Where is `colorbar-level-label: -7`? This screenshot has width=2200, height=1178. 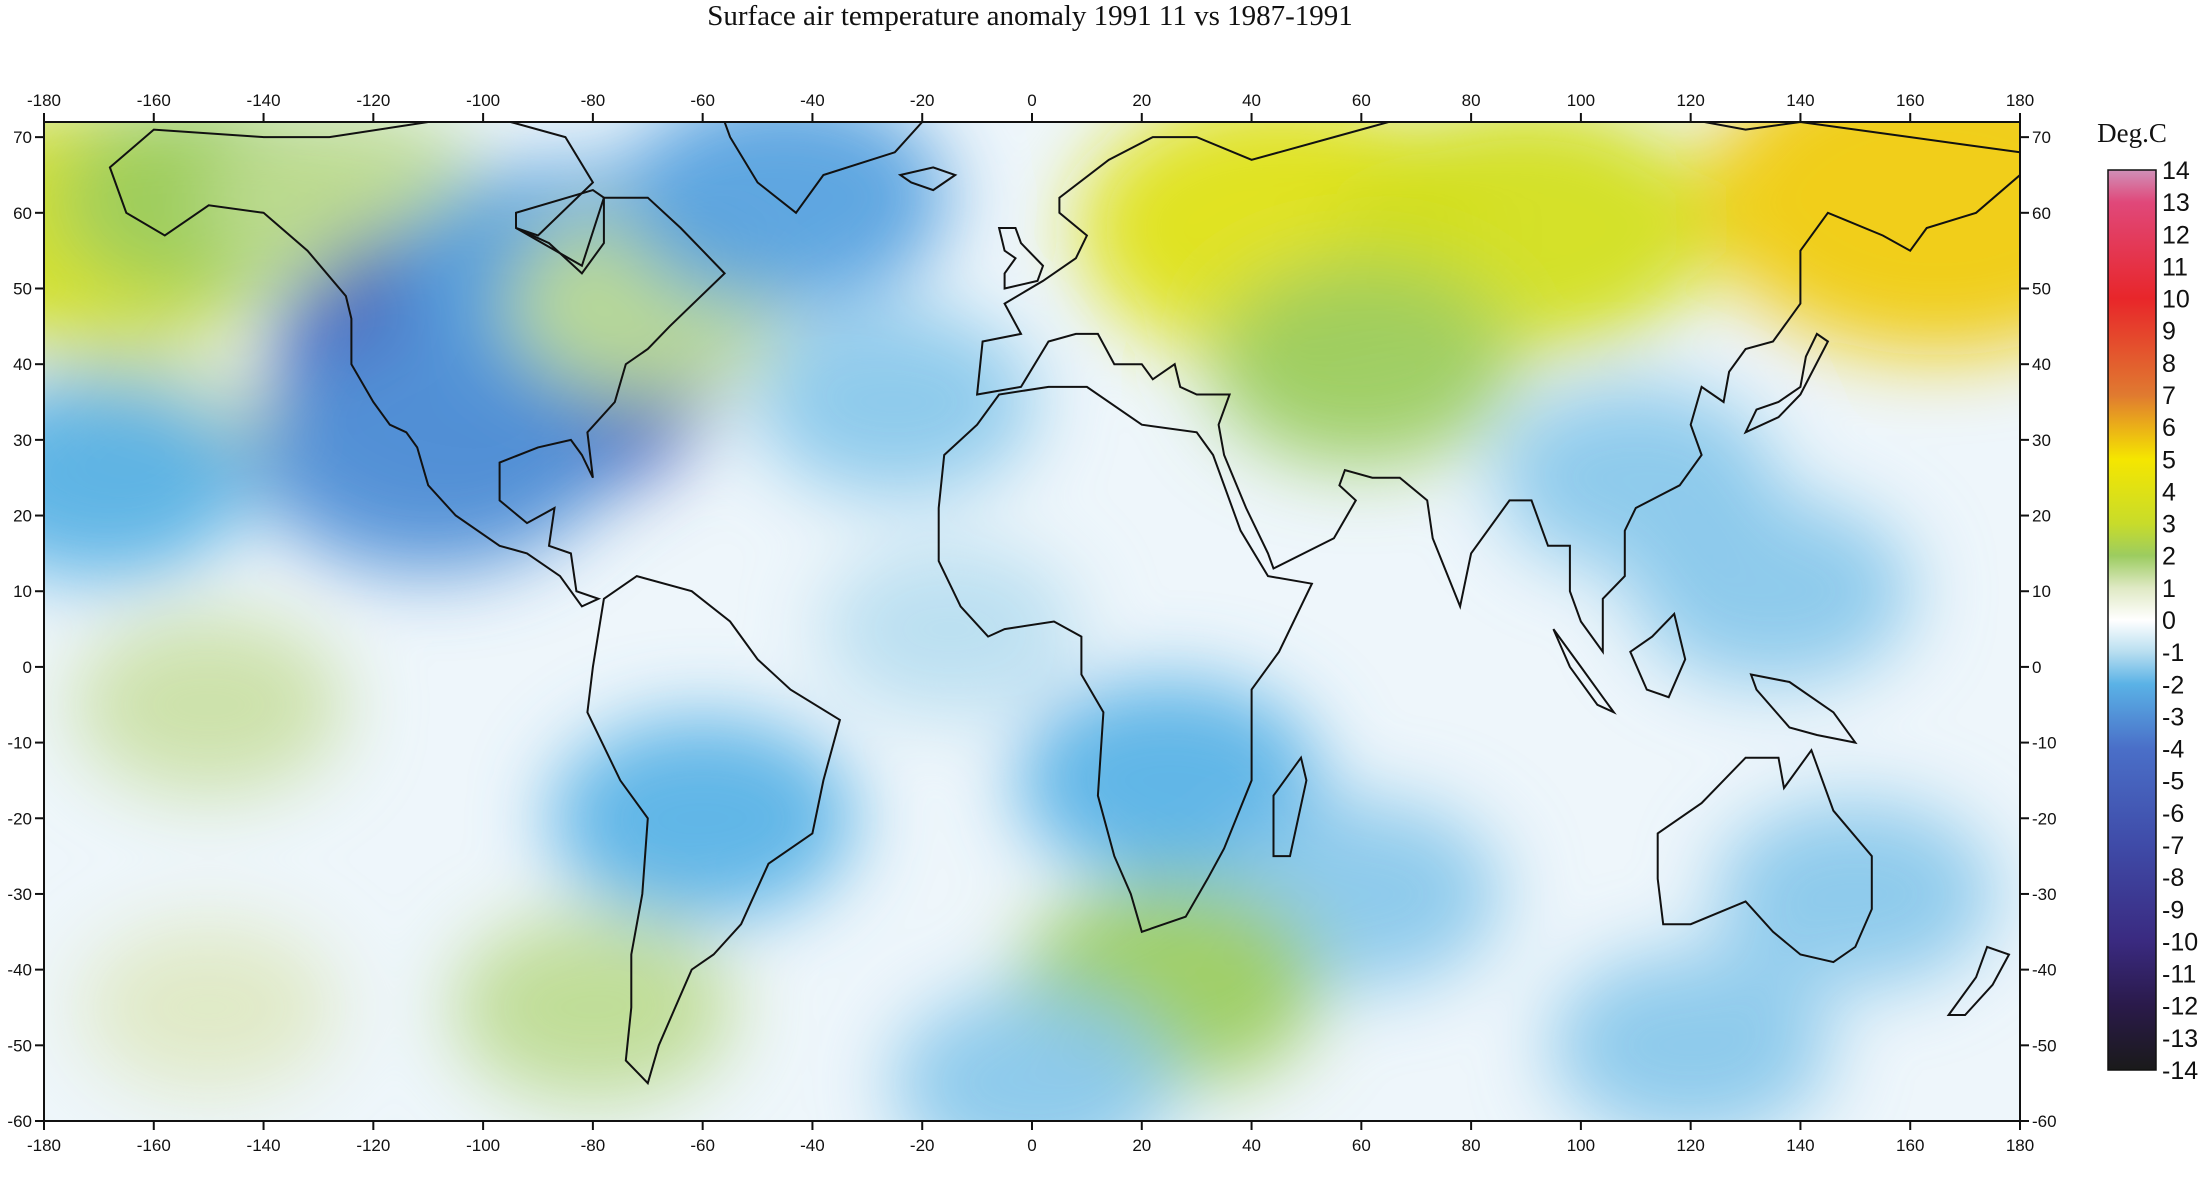
colorbar-level-label: -7 is located at coordinates (2173, 846).